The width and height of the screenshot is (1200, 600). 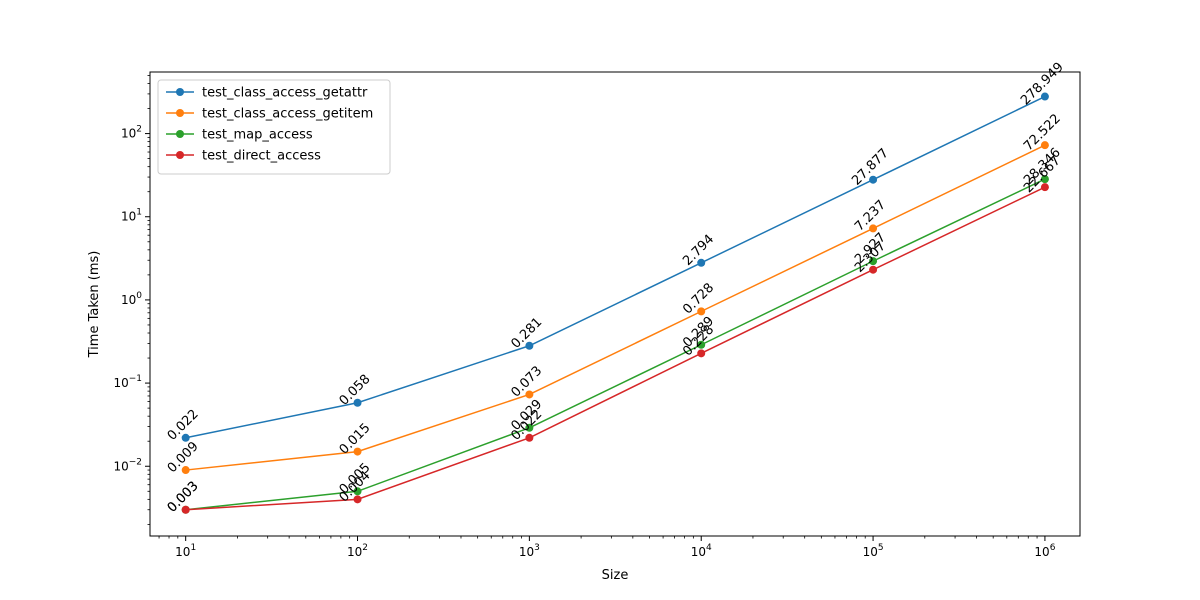 I want to click on y-tick-label: 10⁻², so click(x=127, y=465).